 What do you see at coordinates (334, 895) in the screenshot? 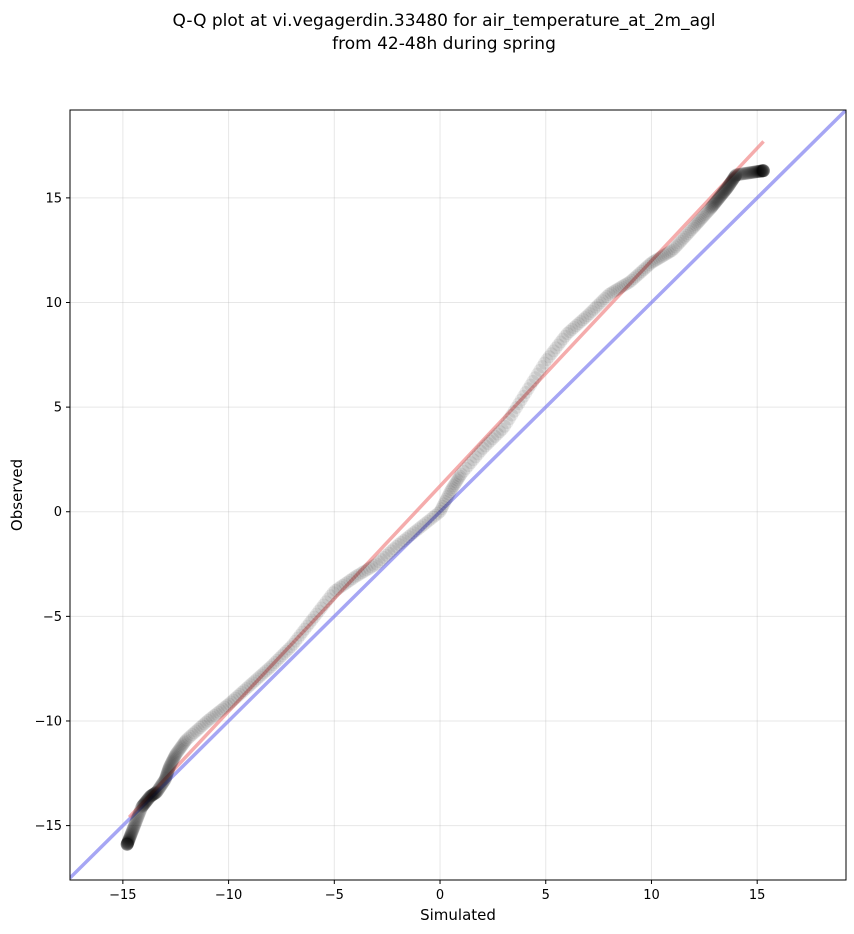
I see `x-tick-label: −5` at bounding box center [334, 895].